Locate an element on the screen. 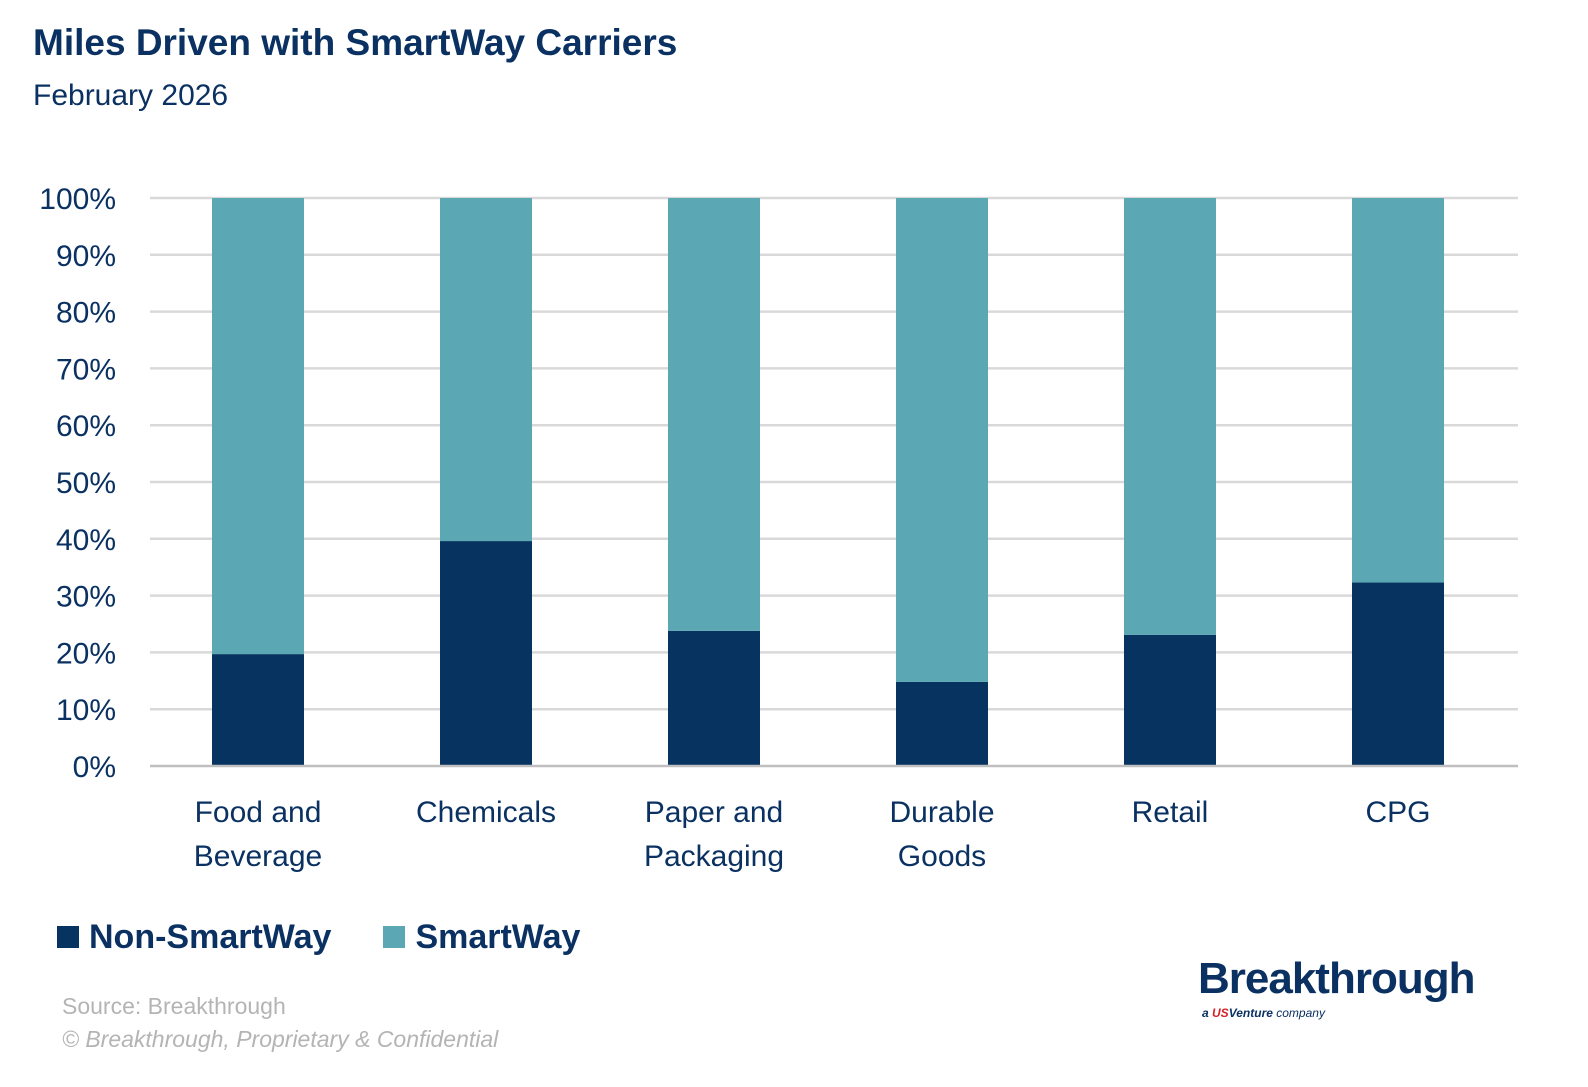 The width and height of the screenshot is (1588, 1087). y-tick-label: 80% is located at coordinates (86, 313).